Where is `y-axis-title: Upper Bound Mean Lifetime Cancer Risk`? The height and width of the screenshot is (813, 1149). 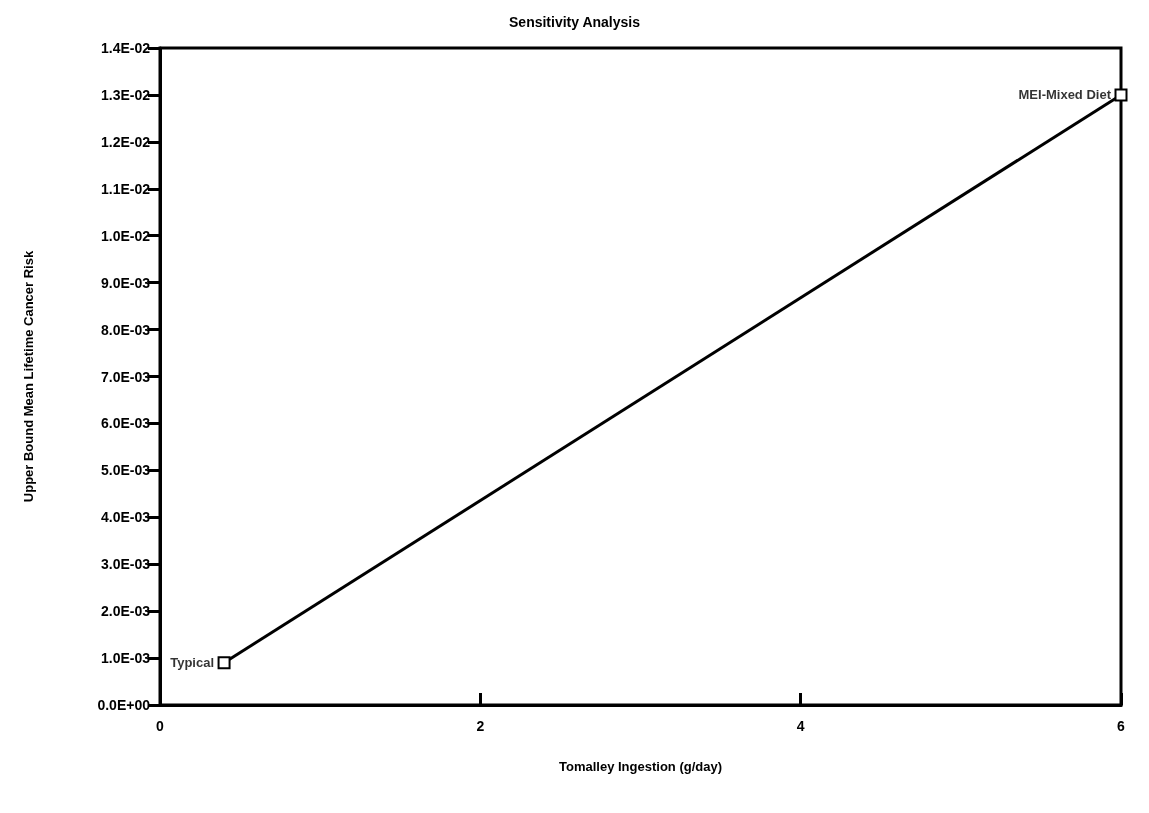
y-axis-title: Upper Bound Mean Lifetime Cancer Risk is located at coordinates (28, 376).